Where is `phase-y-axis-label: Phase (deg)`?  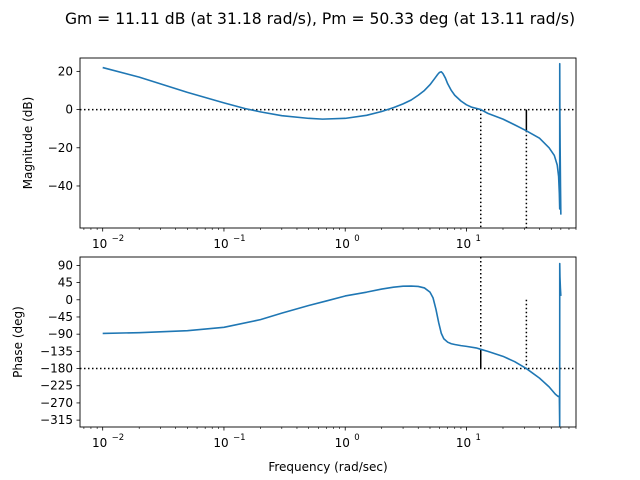 phase-y-axis-label: Phase (deg) is located at coordinates (18, 342).